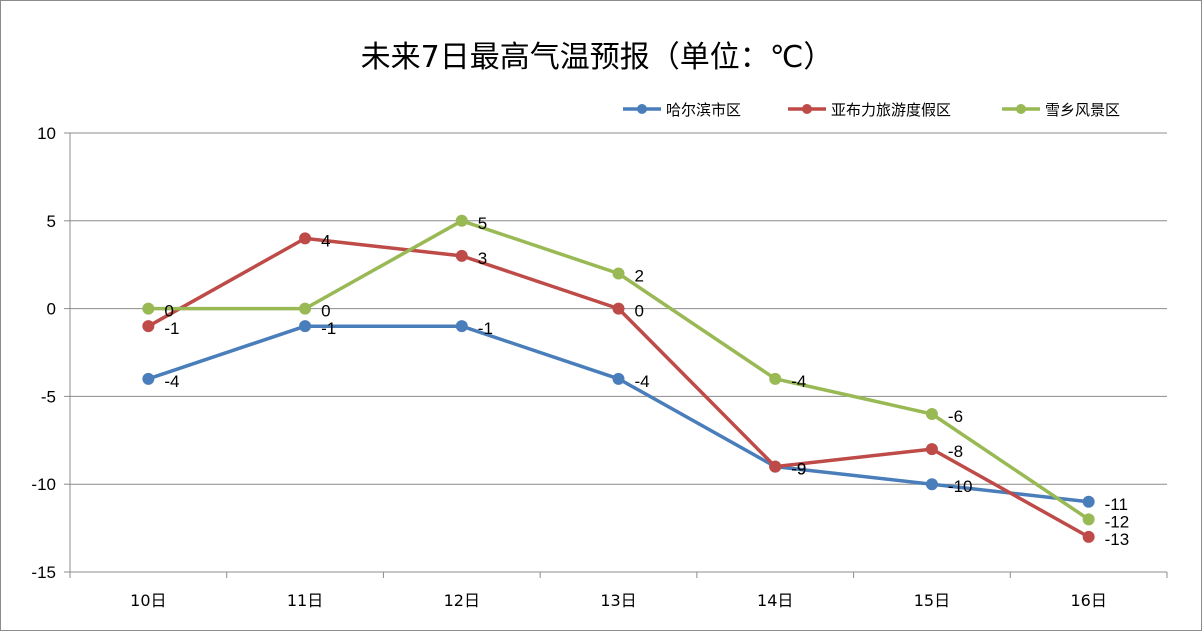 The image size is (1202, 632). I want to click on y-tick-label: 10, so click(46, 133).